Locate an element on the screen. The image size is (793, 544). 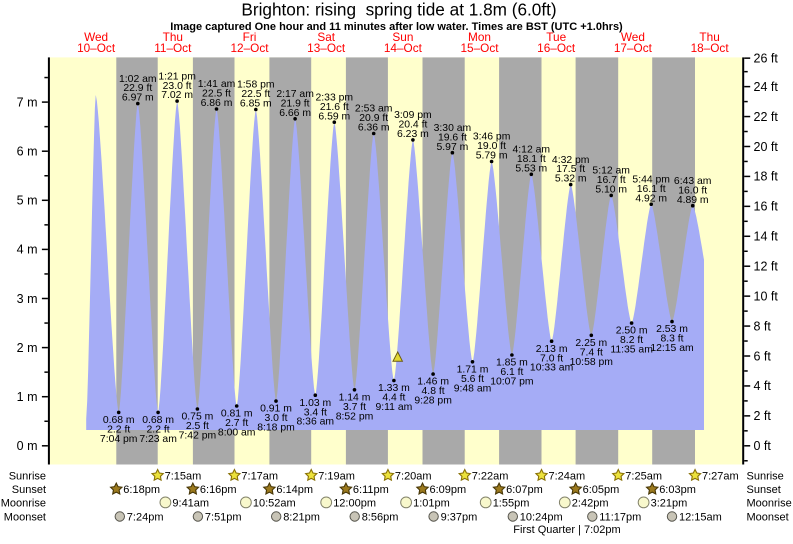
svg-text: 4:32 pm is located at coordinates (571, 160).